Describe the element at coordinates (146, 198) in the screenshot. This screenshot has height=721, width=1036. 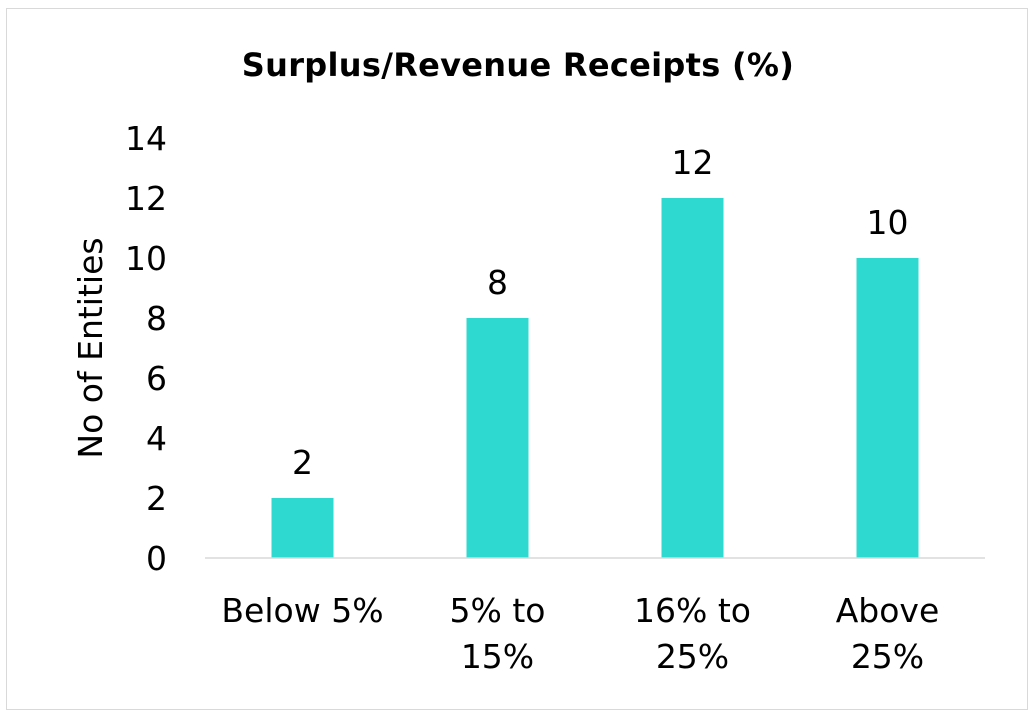
I see `y-tick-label: 12` at that location.